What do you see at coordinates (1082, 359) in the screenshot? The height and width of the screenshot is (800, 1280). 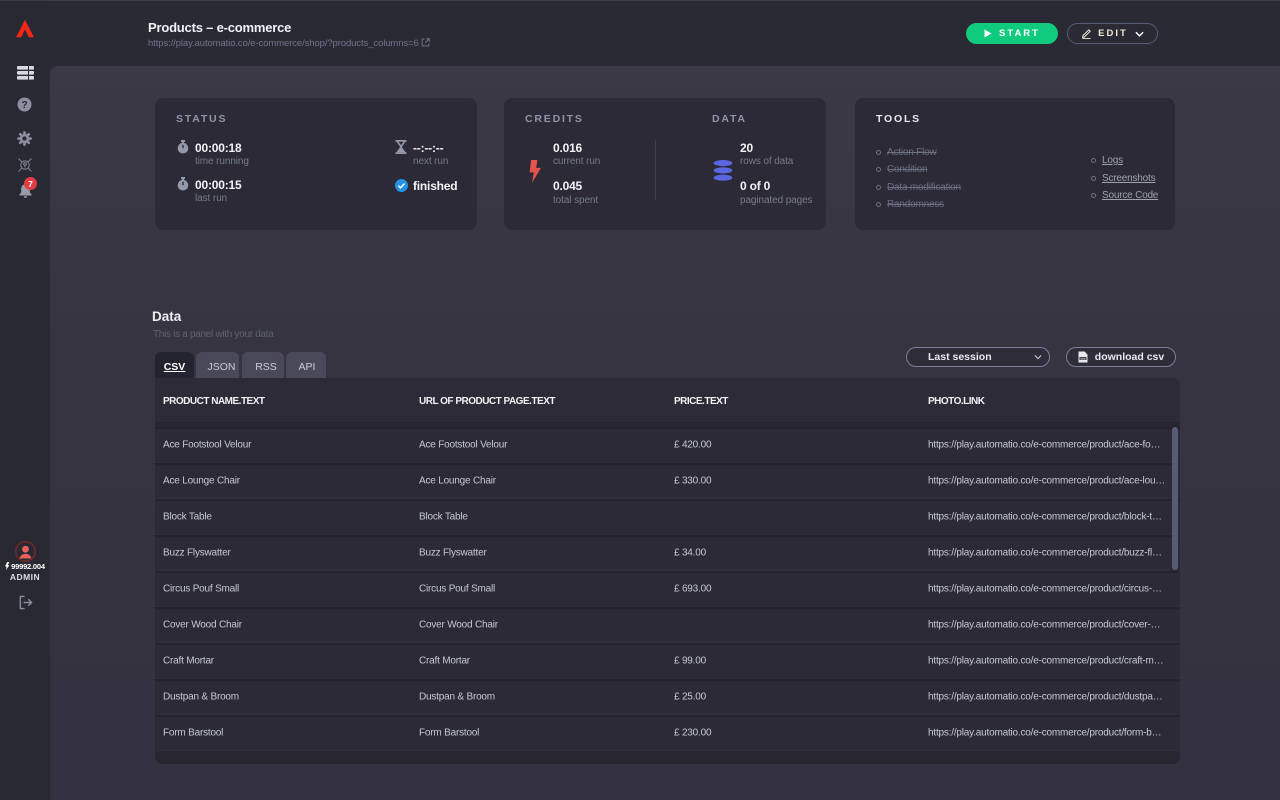 I see `svg-text: csv` at bounding box center [1082, 359].